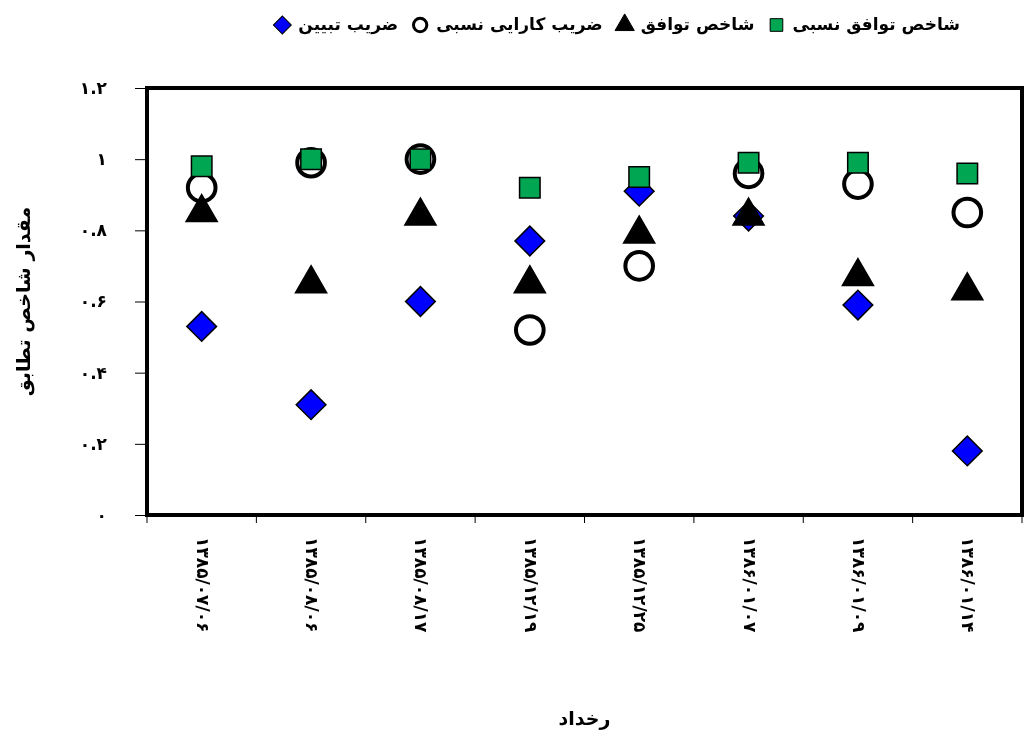  Describe the element at coordinates (101, 514) in the screenshot. I see `y-tick-label: ۰` at that location.